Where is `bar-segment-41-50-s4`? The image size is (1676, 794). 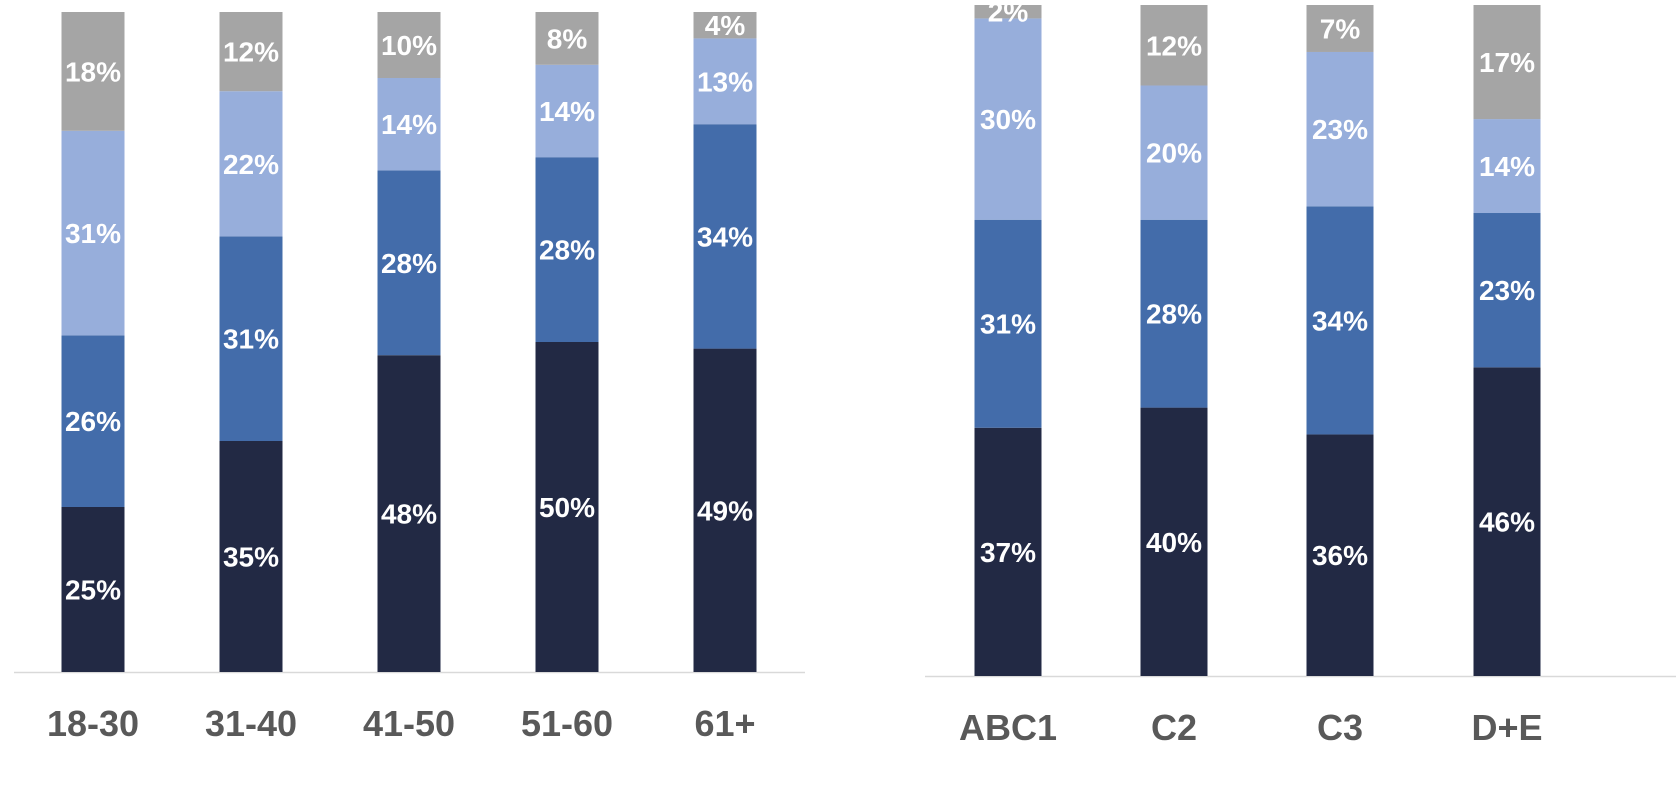 bar-segment-41-50-s4 is located at coordinates (409, 45).